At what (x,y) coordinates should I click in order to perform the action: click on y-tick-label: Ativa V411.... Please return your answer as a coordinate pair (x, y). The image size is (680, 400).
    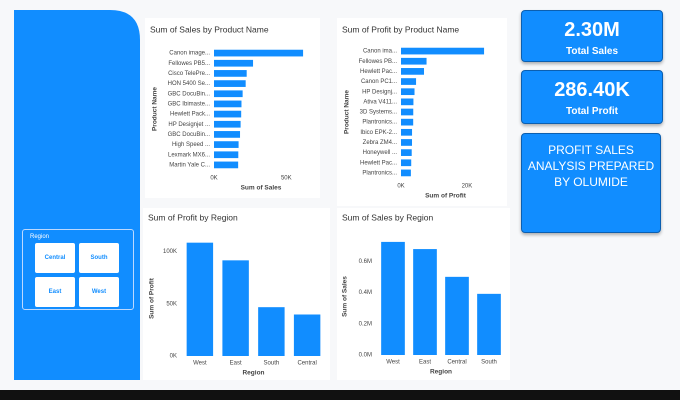
    Looking at the image, I should click on (380, 102).